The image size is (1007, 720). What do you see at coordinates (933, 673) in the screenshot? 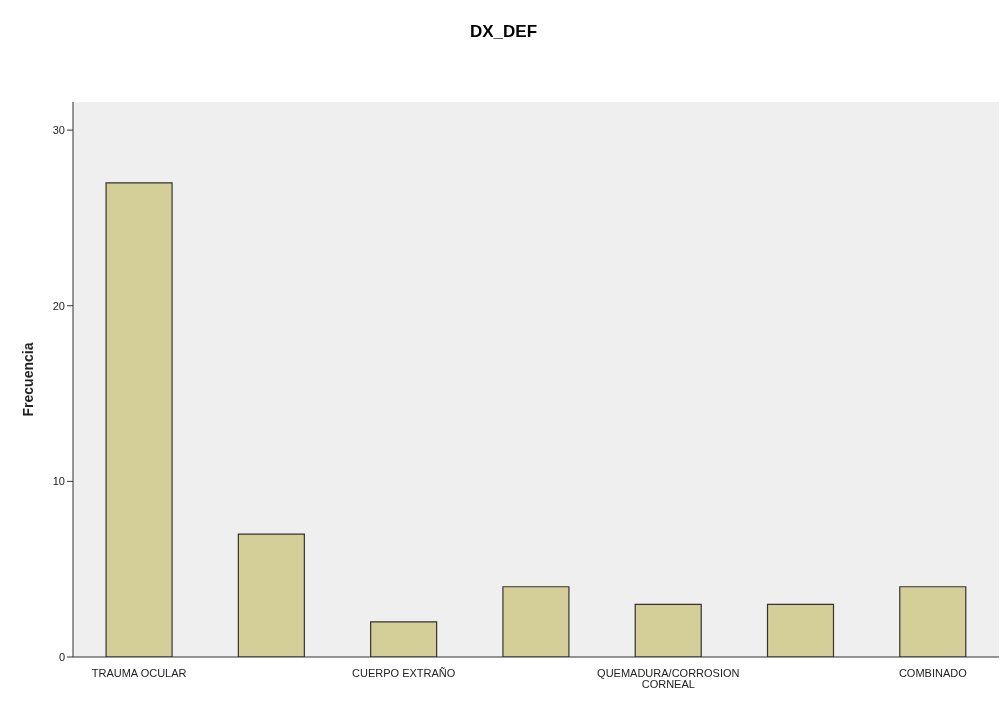
I see `x-tick-label: COMBINADO` at bounding box center [933, 673].